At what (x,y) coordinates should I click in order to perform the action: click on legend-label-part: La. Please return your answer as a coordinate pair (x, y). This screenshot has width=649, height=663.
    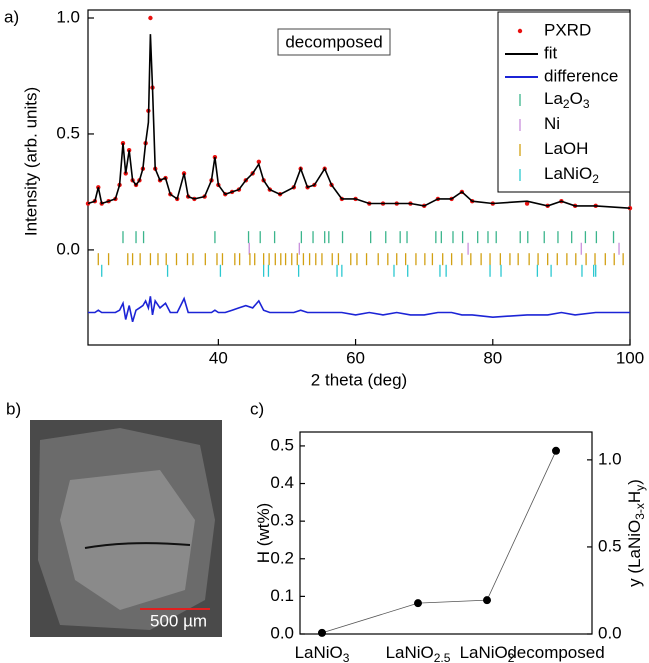
    Looking at the image, I should click on (553, 98).